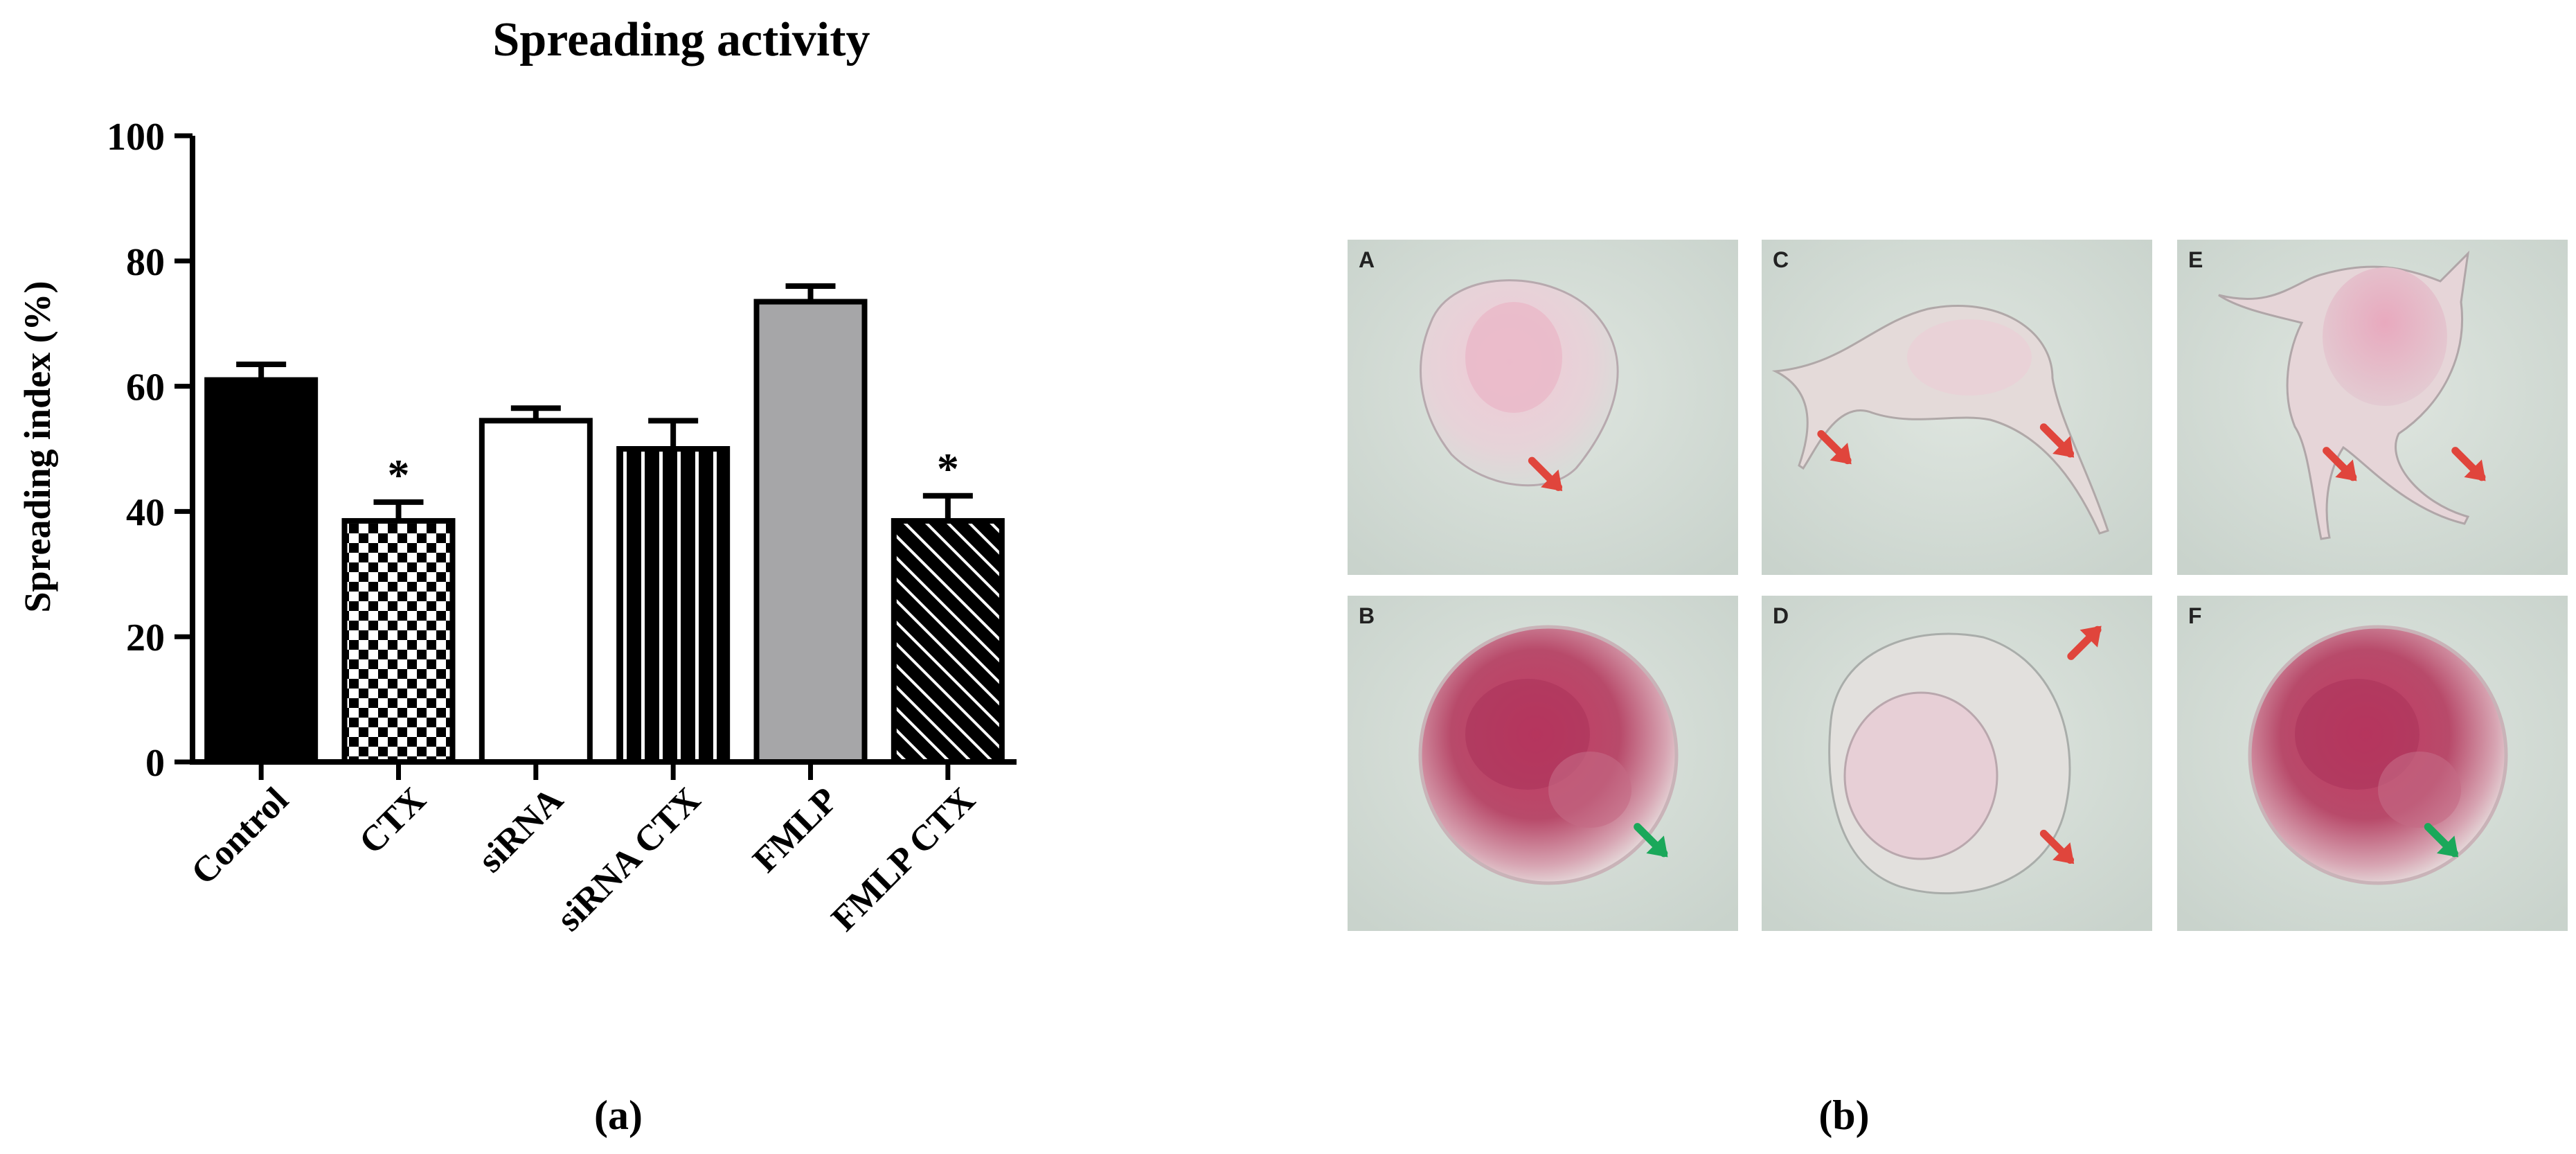 This screenshot has width=2576, height=1154. I want to click on micrograph-letter: F, so click(2195, 615).